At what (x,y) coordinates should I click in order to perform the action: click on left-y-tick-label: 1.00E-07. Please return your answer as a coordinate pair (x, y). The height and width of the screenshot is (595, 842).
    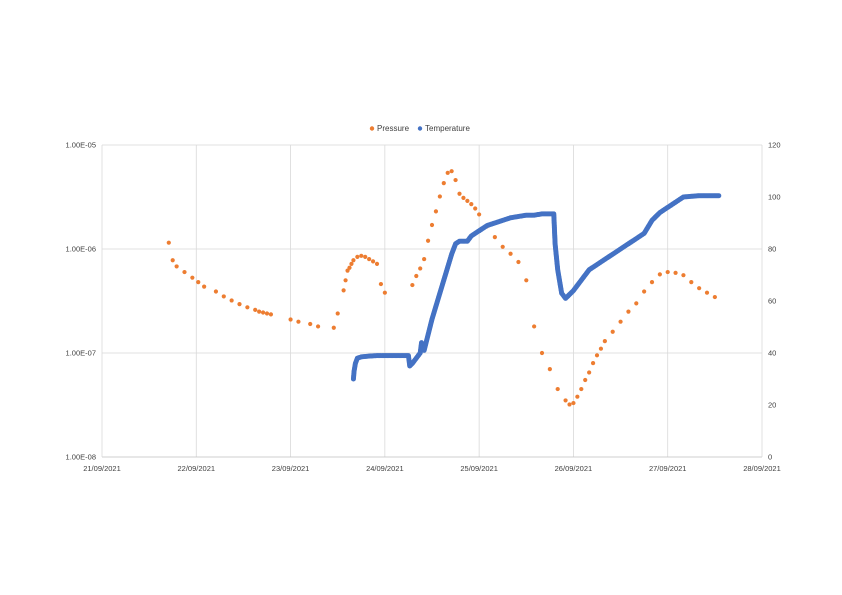
    Looking at the image, I should click on (81, 353).